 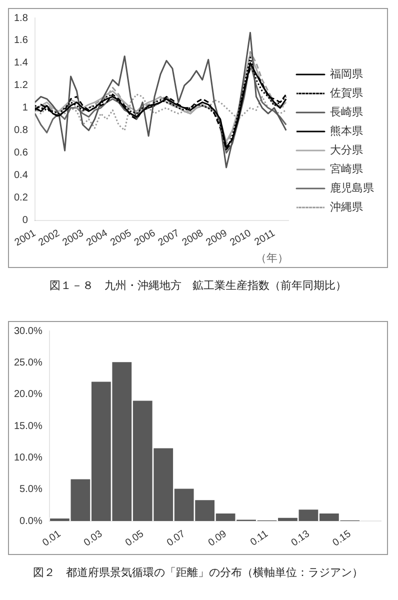 What do you see at coordinates (135, 538) in the screenshot?
I see `x-tick-label: 0.05` at bounding box center [135, 538].